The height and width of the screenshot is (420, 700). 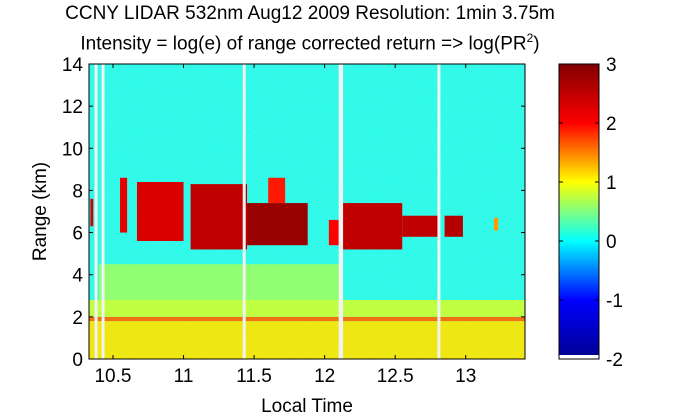 I want to click on colorbar-nodata, so click(x=579, y=357).